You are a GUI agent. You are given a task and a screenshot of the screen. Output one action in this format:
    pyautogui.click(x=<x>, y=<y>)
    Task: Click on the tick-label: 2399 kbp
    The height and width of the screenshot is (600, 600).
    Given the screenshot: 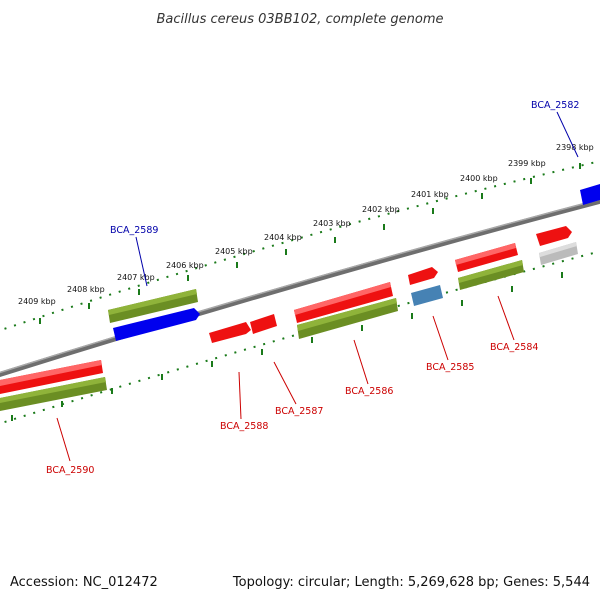 What is the action you would take?
    pyautogui.click(x=527, y=163)
    